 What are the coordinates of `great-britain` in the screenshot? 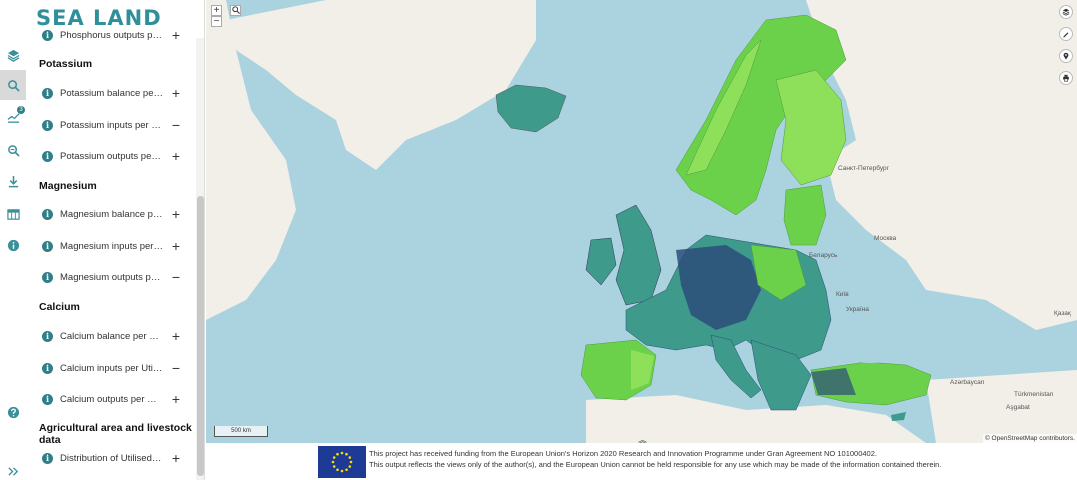 It's located at (638, 255).